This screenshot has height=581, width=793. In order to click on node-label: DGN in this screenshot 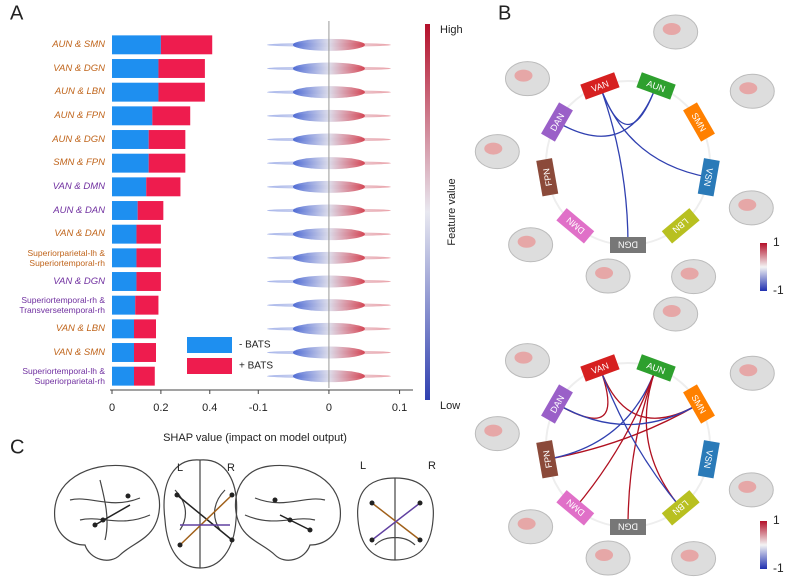, I will do `click(628, 245)`.